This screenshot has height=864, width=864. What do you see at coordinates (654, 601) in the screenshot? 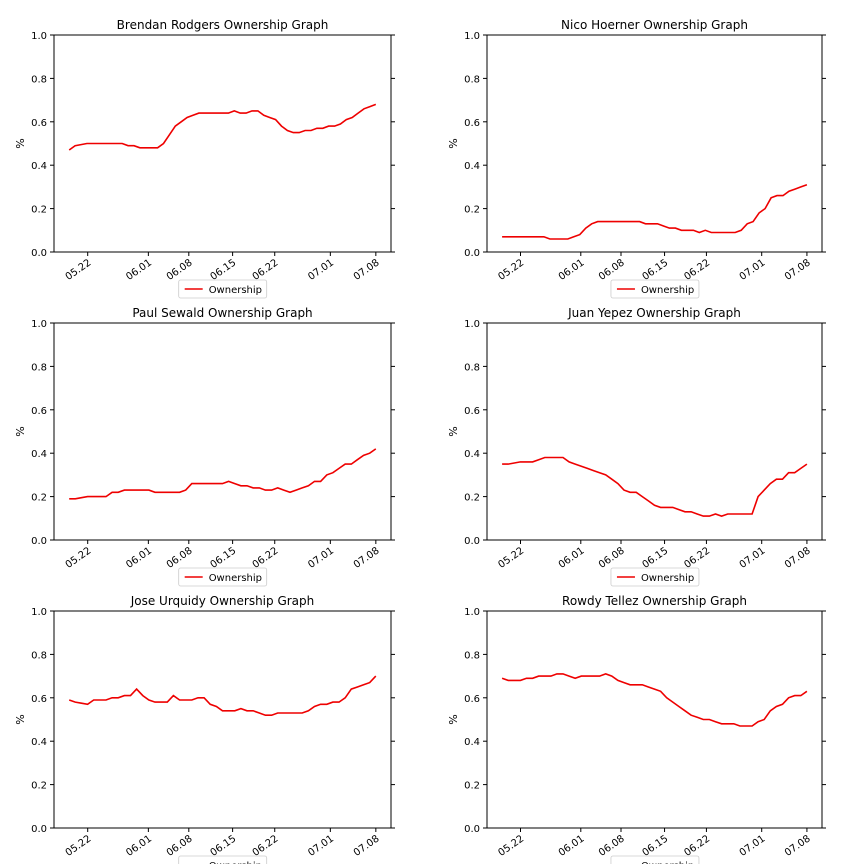
I see `chart-title: Rowdy Tellez Ownership Graph` at bounding box center [654, 601].